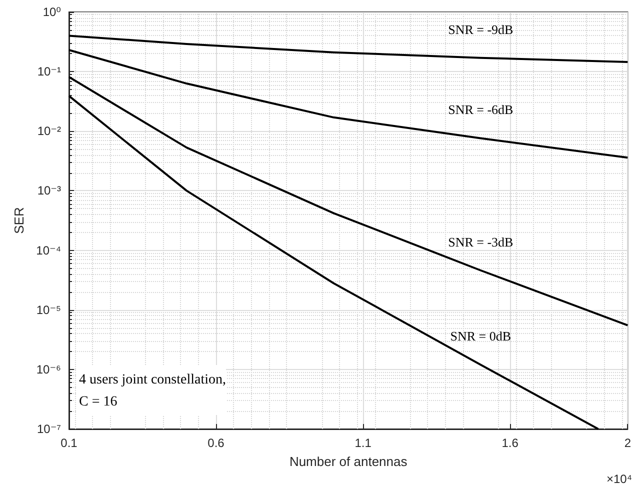 The image size is (634, 489). Describe the element at coordinates (49, 191) in the screenshot. I see `y-tick-label: 10⁻³` at that location.